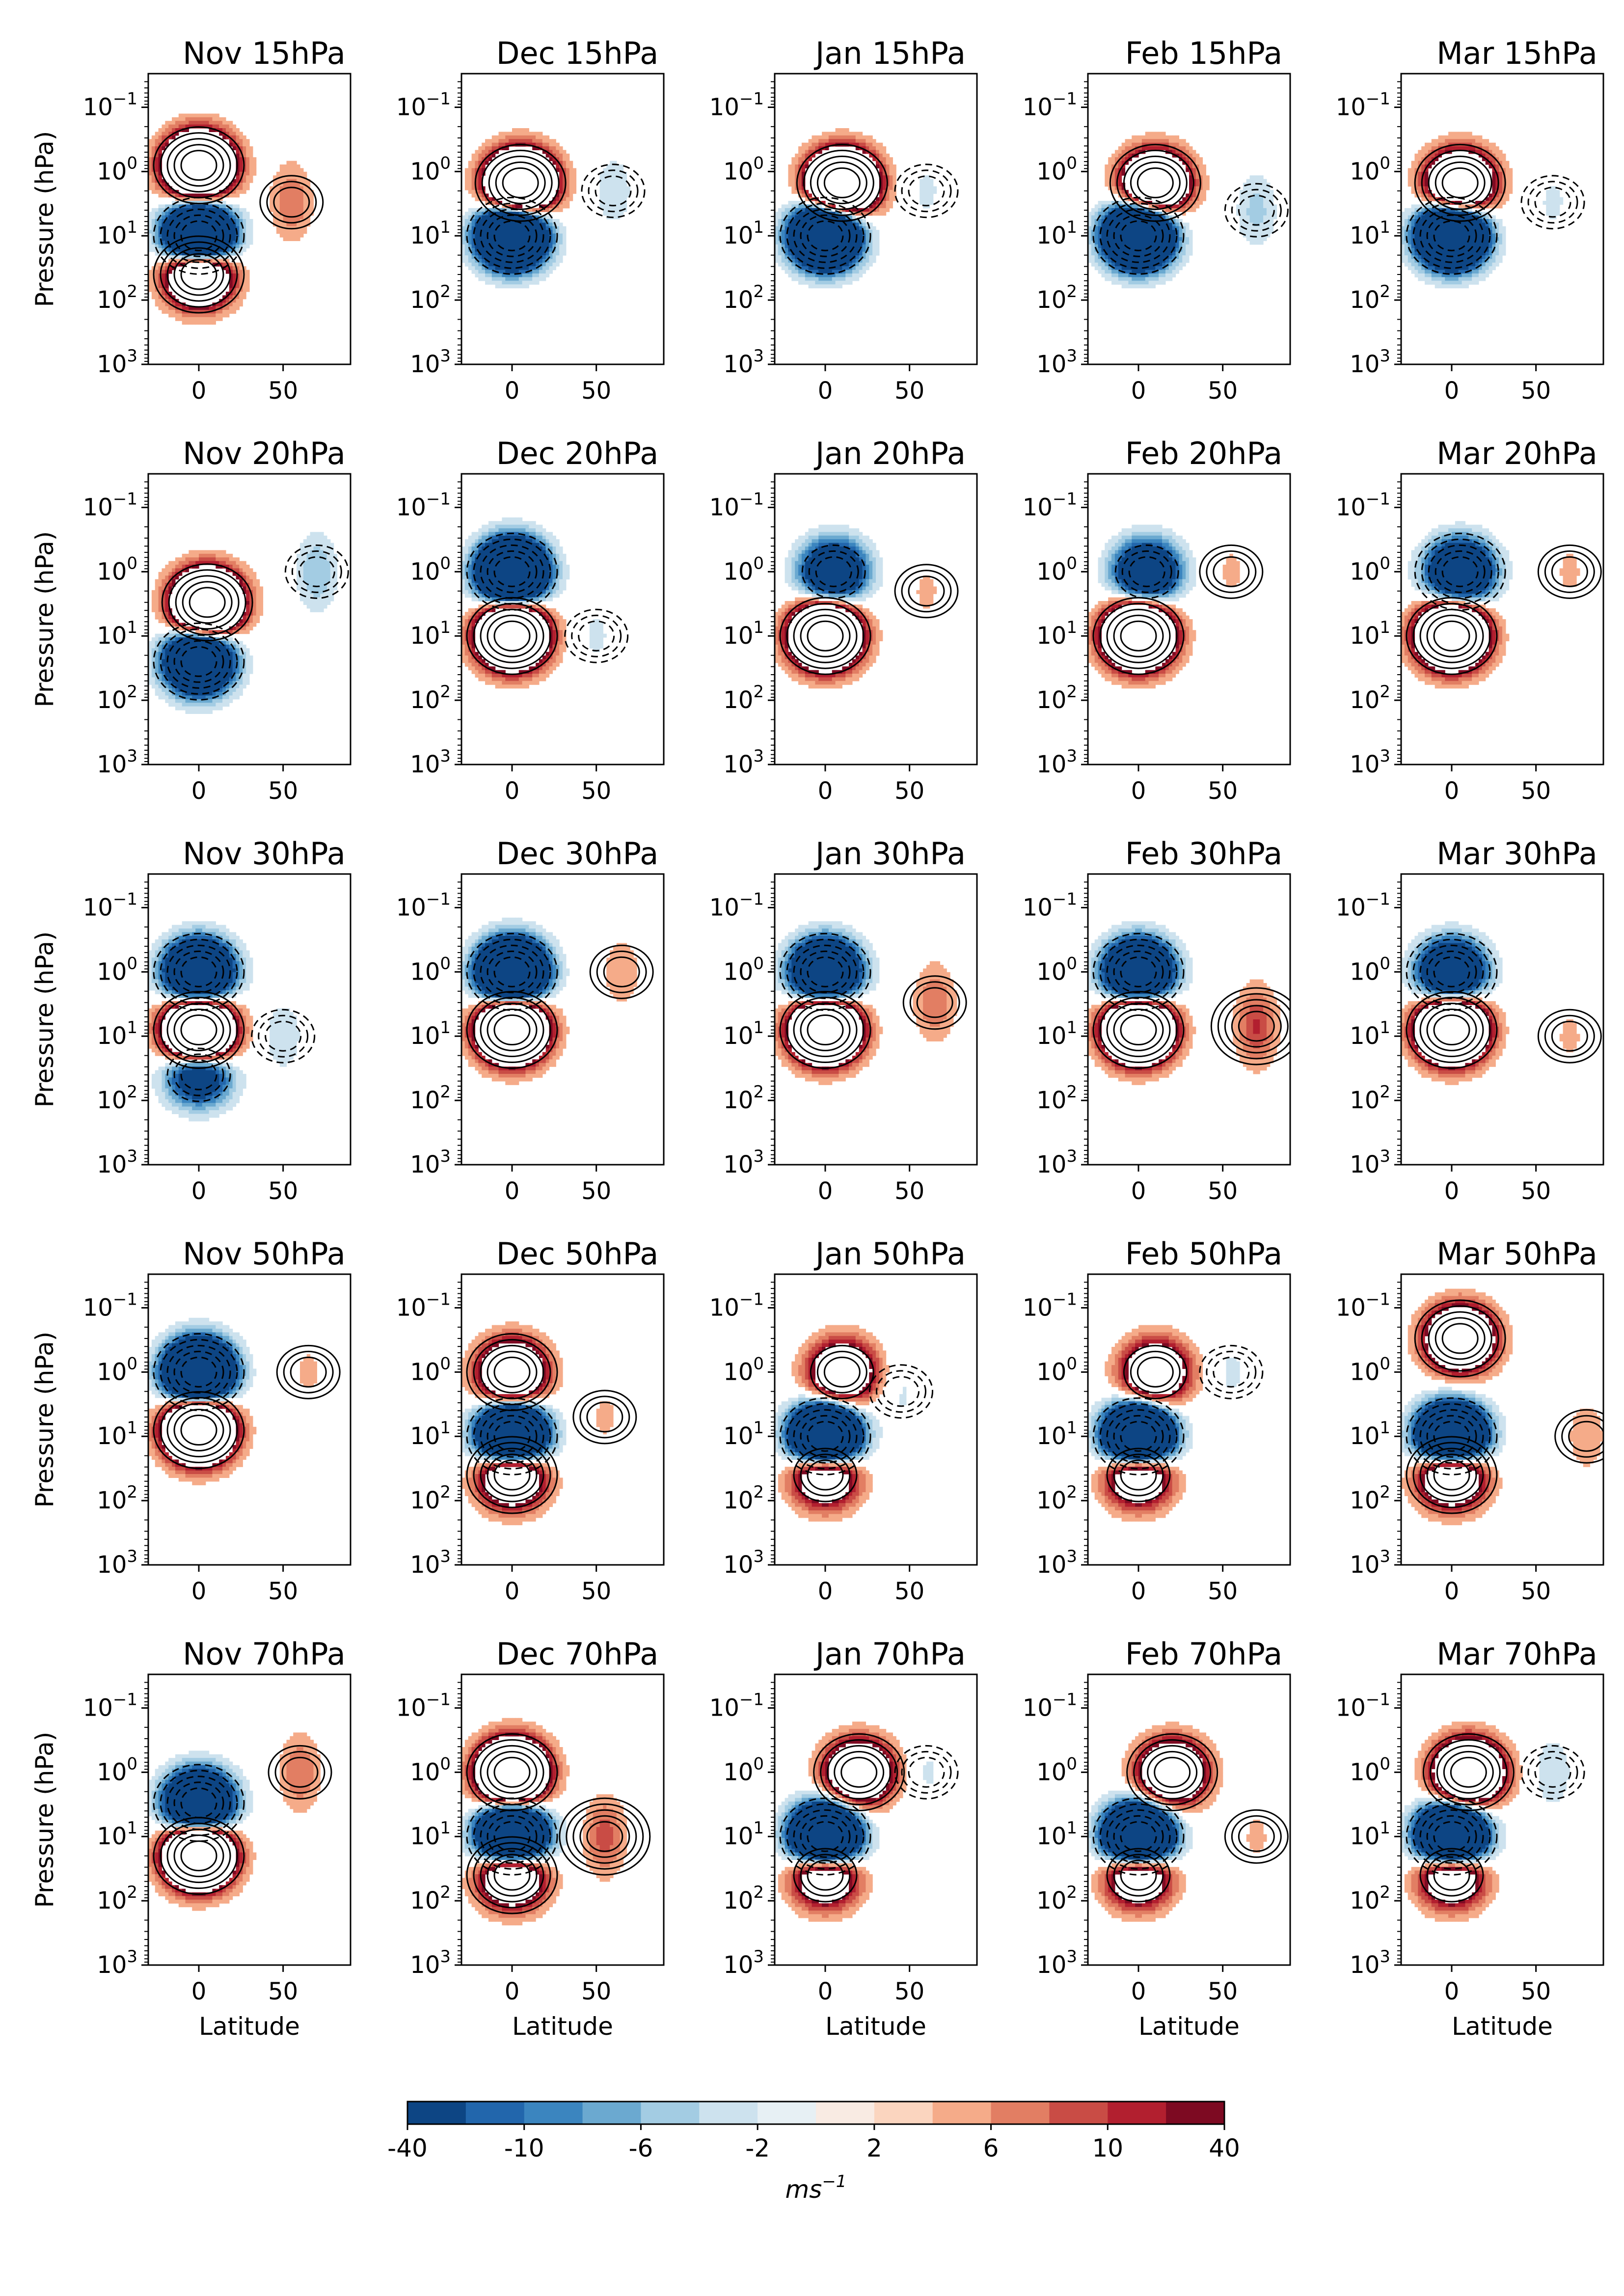  Describe the element at coordinates (283, 391) in the screenshot. I see `x-tick-label: 50` at that location.